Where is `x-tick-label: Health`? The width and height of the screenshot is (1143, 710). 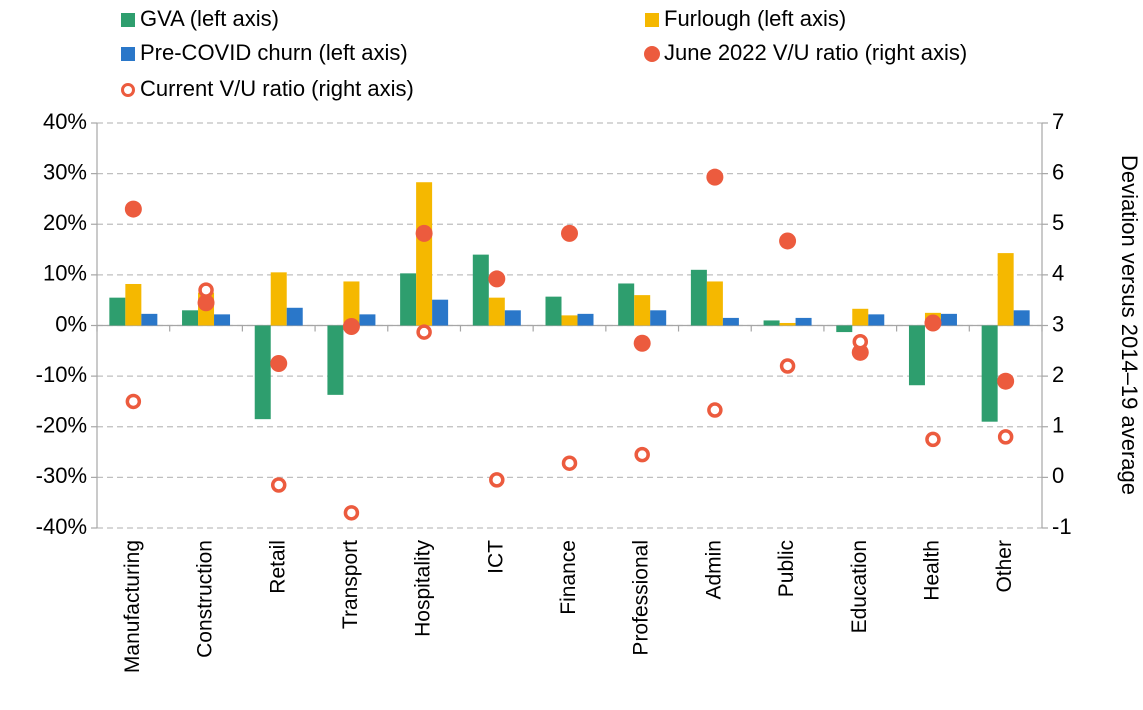
x-tick-label: Health is located at coordinates (932, 570).